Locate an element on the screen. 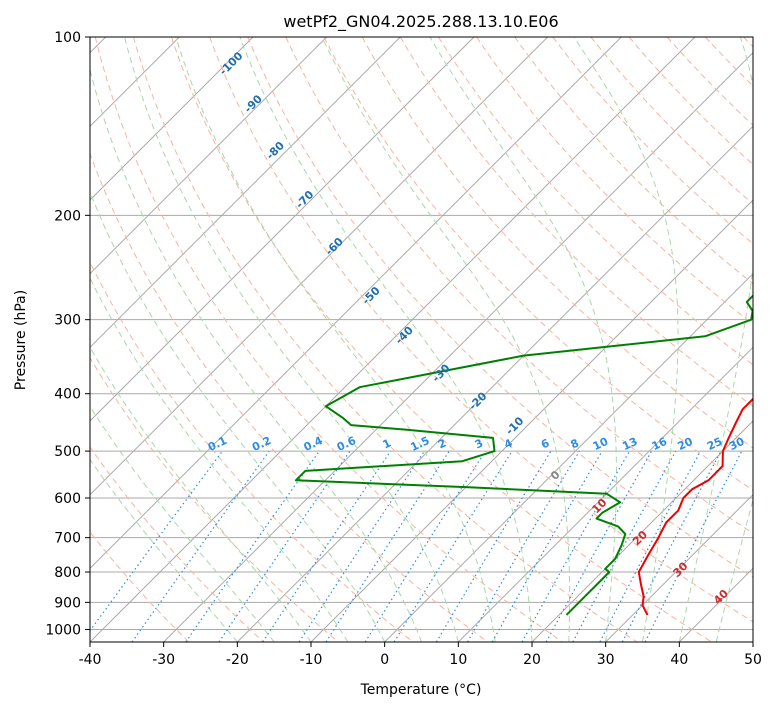  mixing-ratio-label: 10 is located at coordinates (601, 444).